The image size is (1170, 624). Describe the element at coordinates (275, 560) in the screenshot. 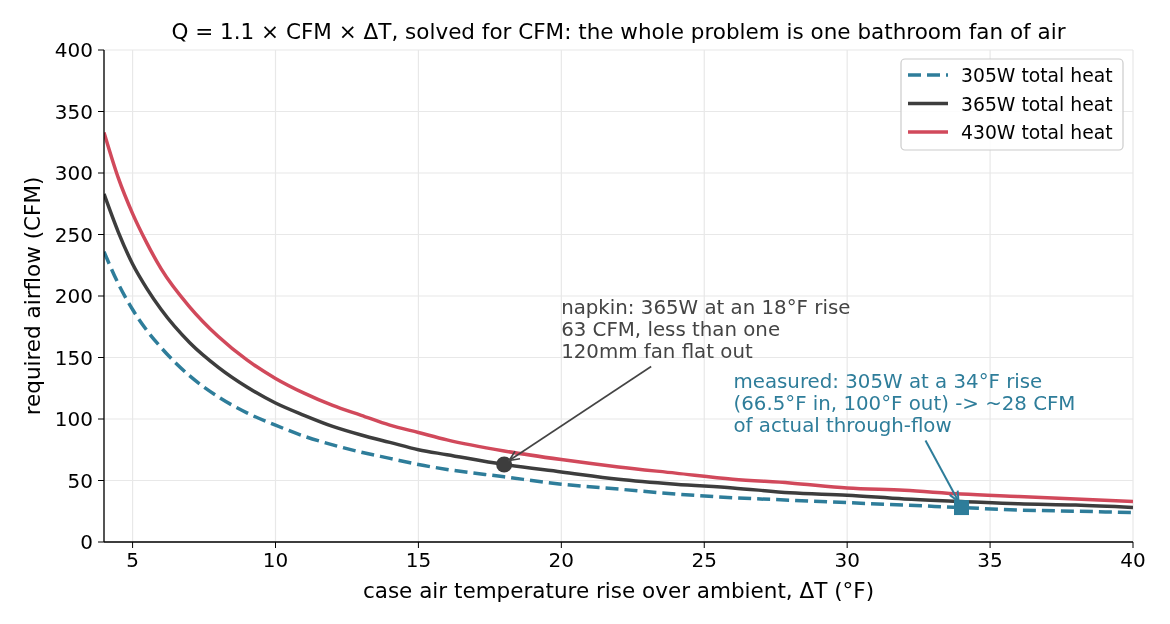

I see `x-tick-label: 10` at that location.